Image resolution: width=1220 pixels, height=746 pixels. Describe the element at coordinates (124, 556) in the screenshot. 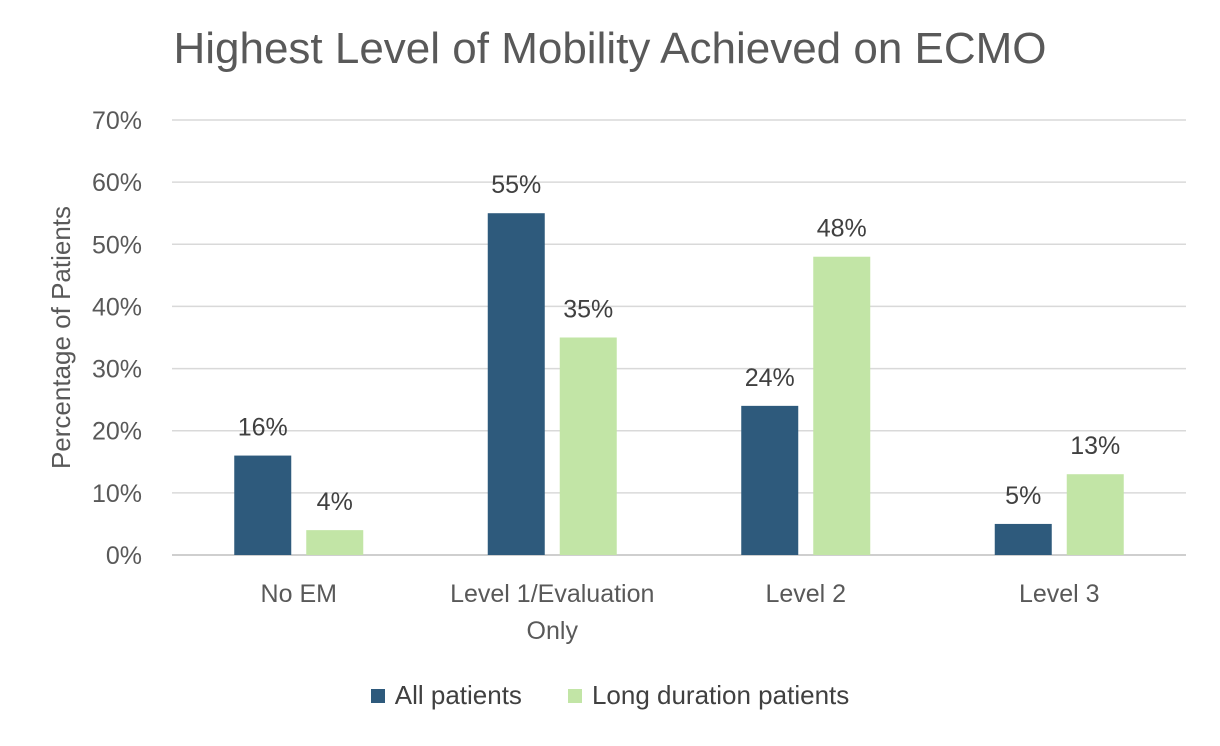

I see `y-tick-label: 0%` at that location.